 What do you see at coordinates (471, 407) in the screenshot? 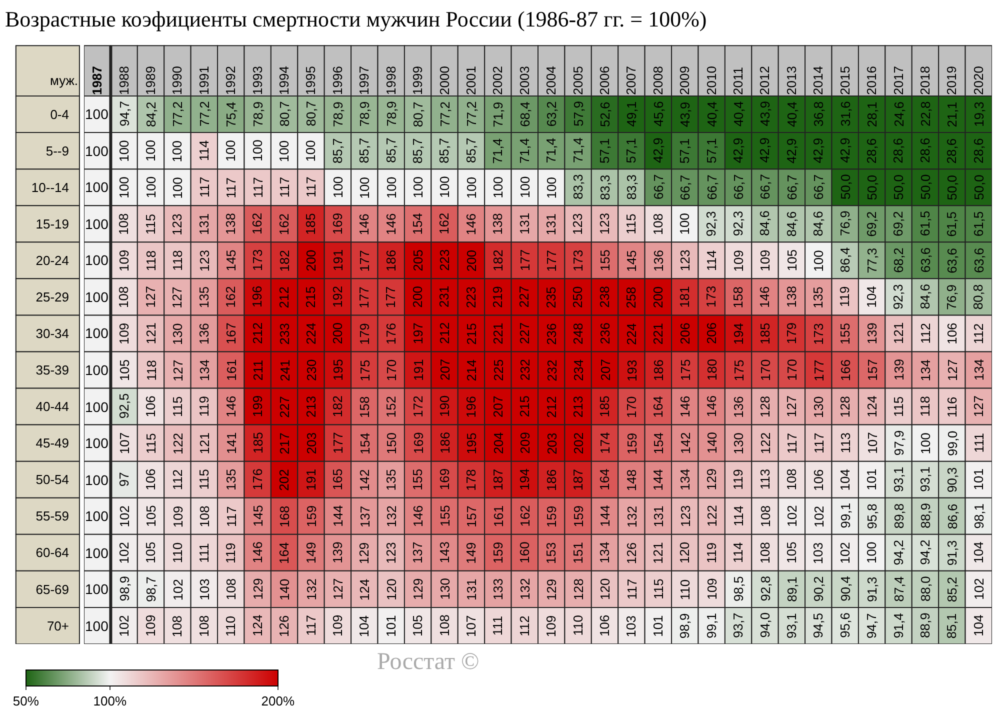
I see `data-label: 196` at bounding box center [471, 407].